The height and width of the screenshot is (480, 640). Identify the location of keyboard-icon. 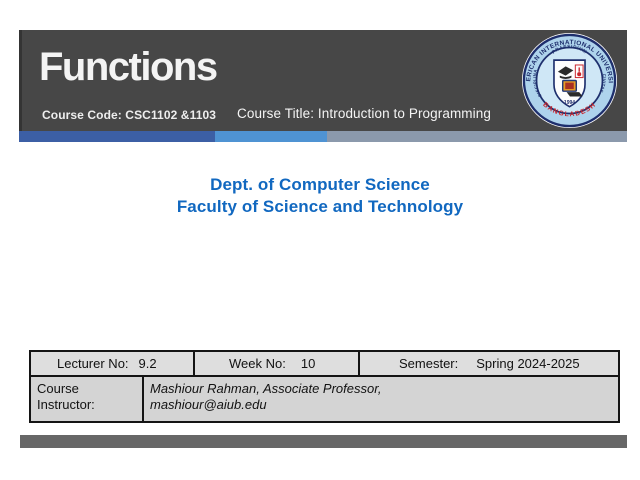
(574, 94).